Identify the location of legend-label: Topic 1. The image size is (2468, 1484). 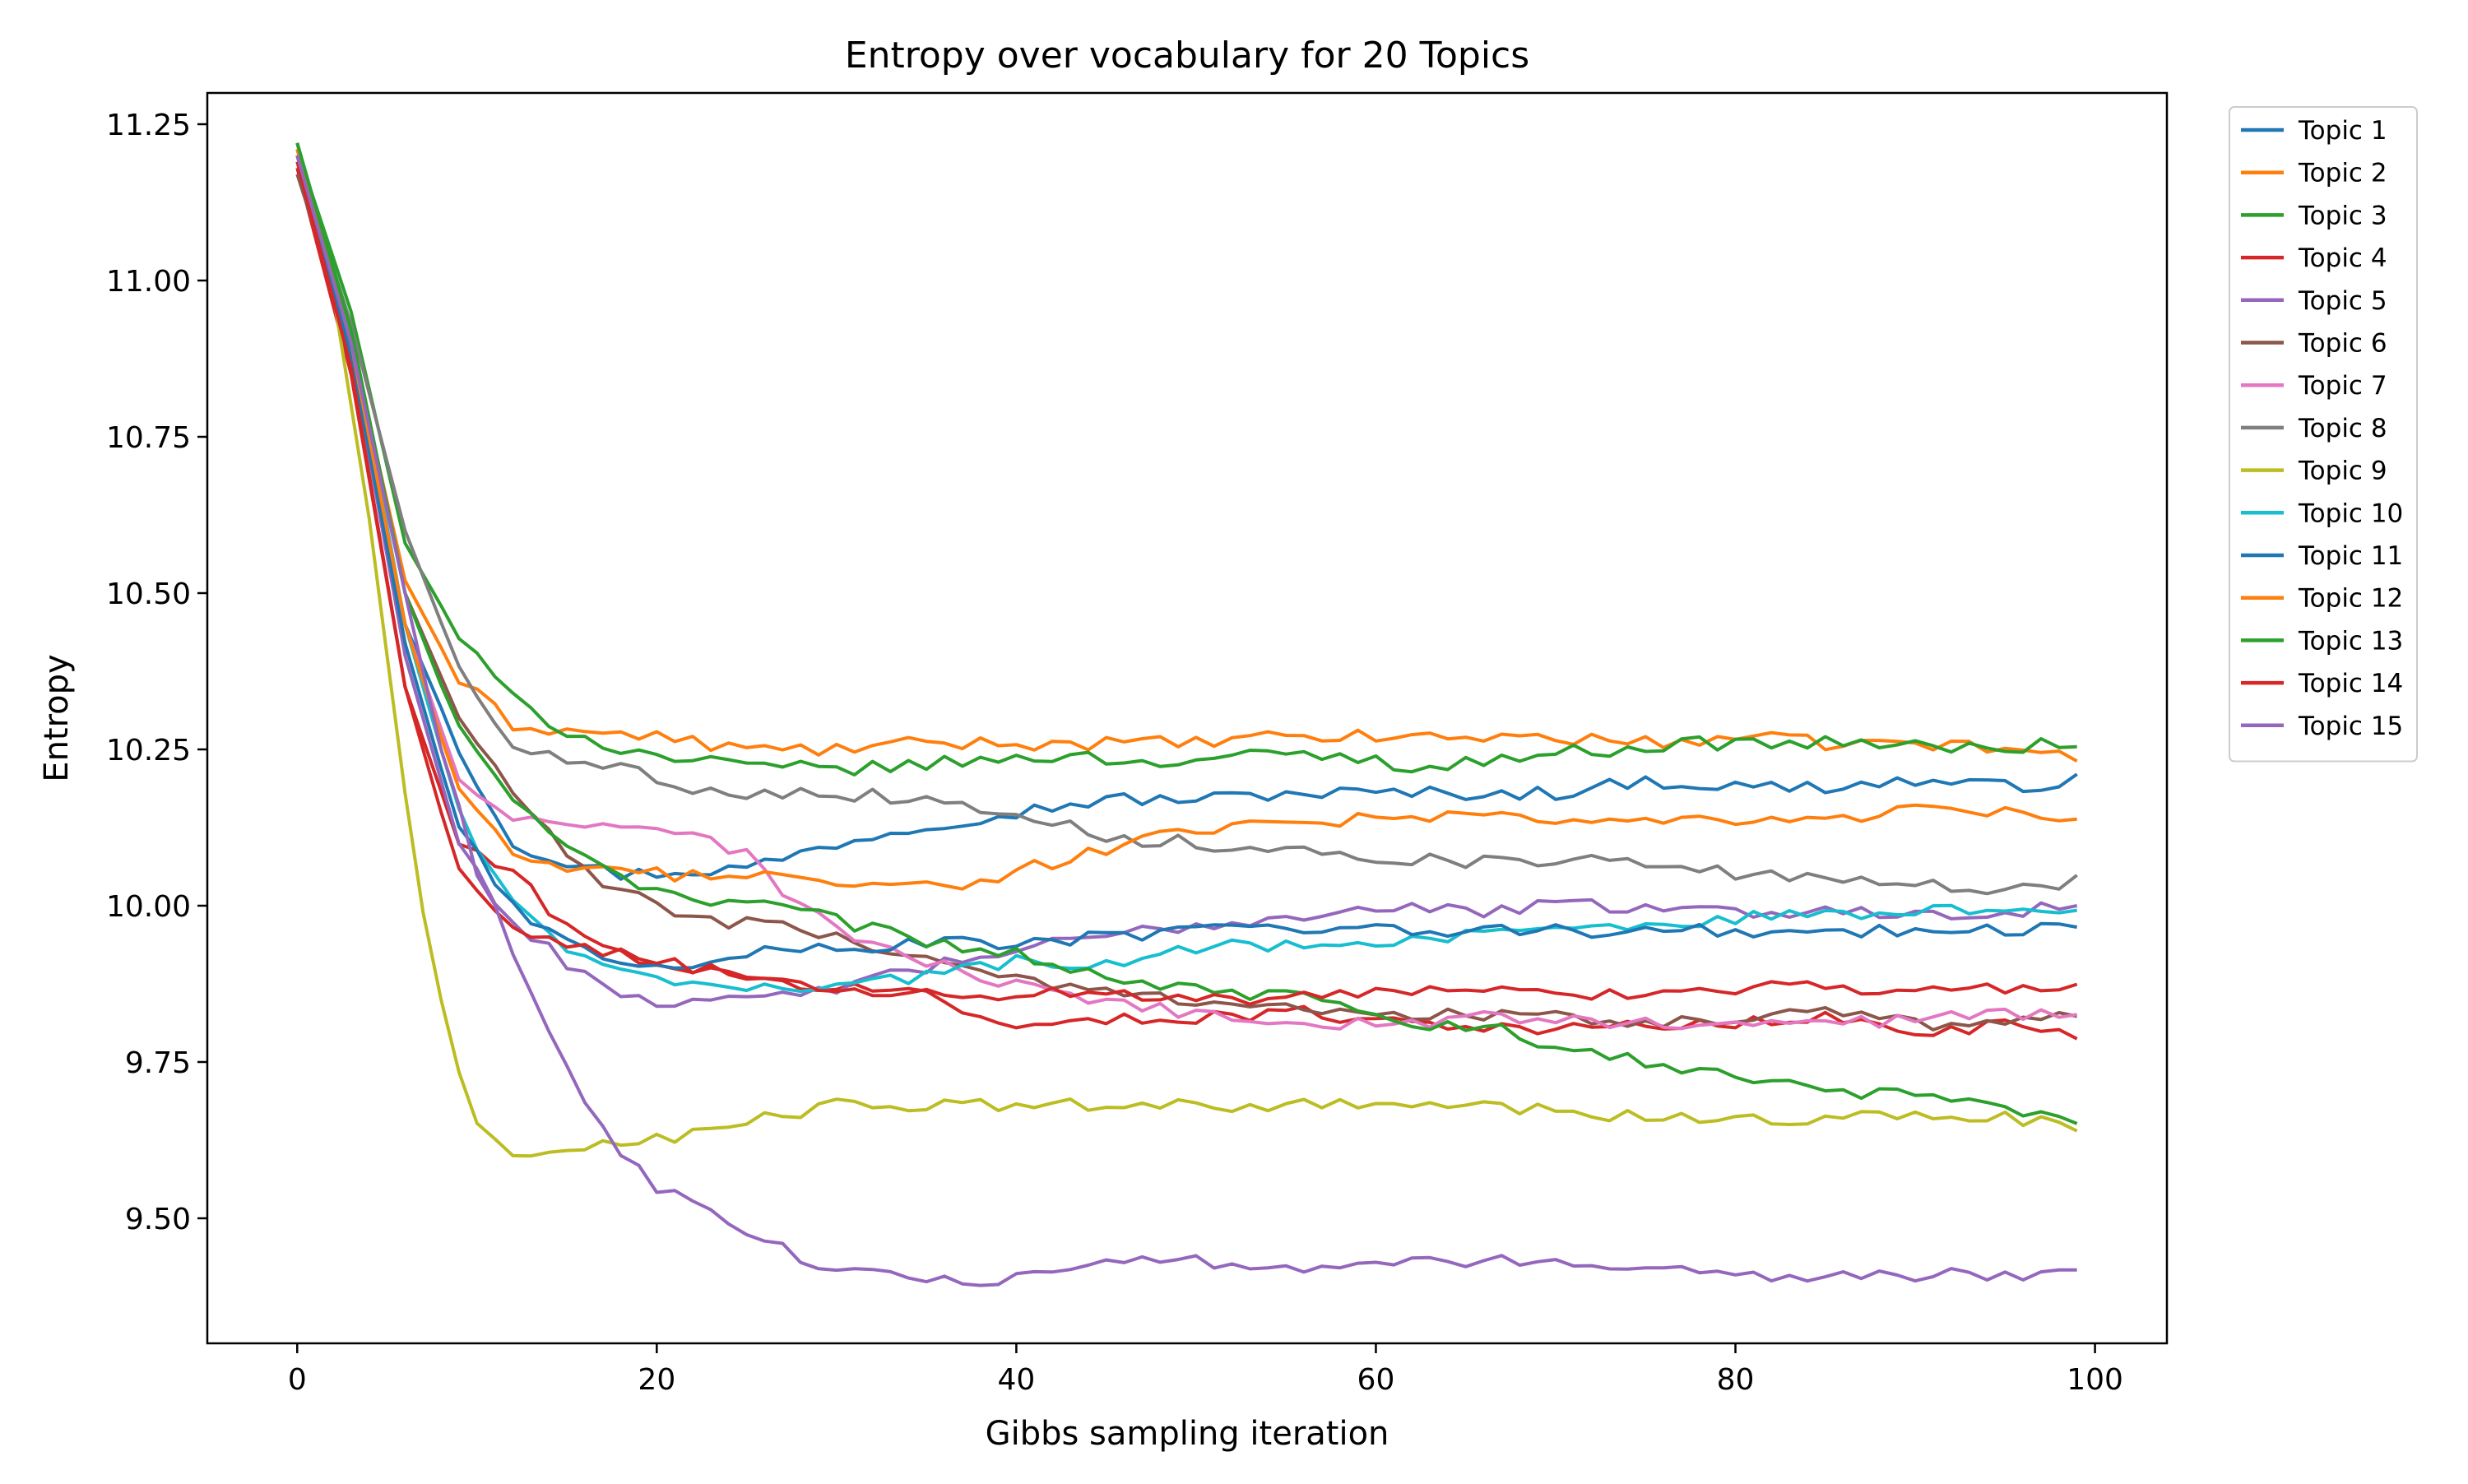
(2342, 131).